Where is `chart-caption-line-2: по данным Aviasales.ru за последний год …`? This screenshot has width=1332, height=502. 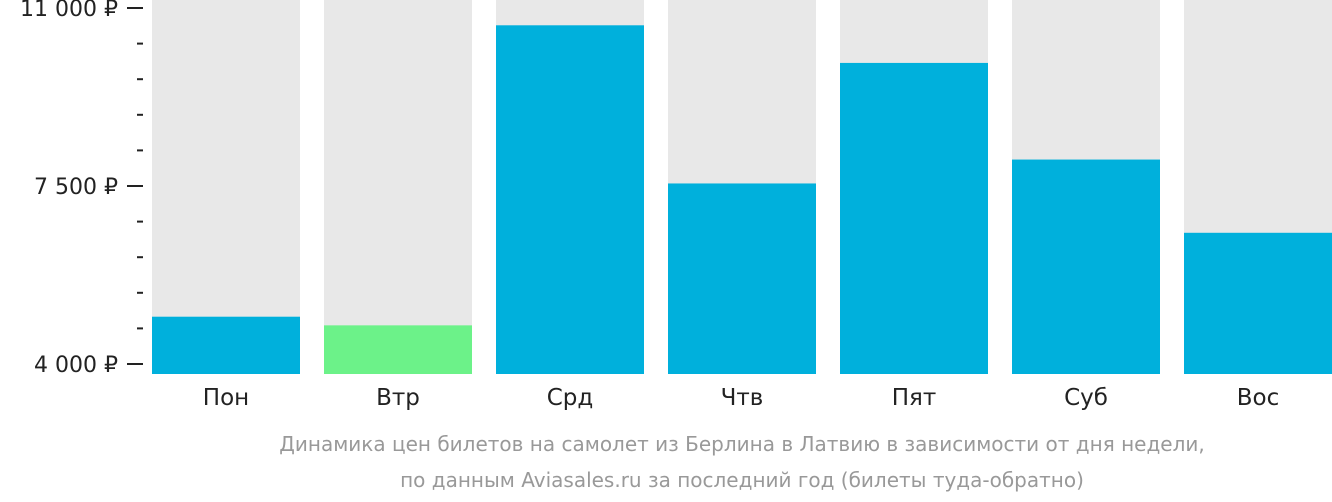 chart-caption-line-2: по данным Aviasales.ru за последний год … is located at coordinates (742, 480).